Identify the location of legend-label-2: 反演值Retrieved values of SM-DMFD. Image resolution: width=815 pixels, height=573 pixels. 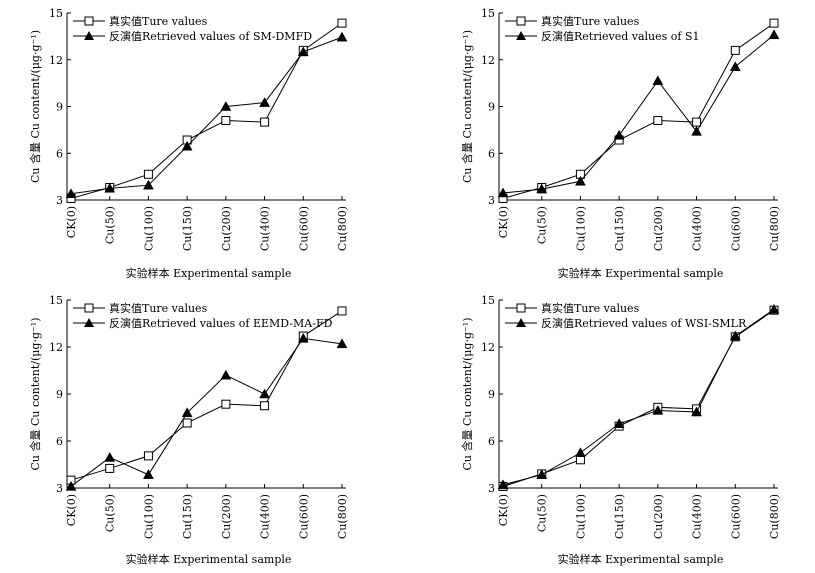
(210, 36).